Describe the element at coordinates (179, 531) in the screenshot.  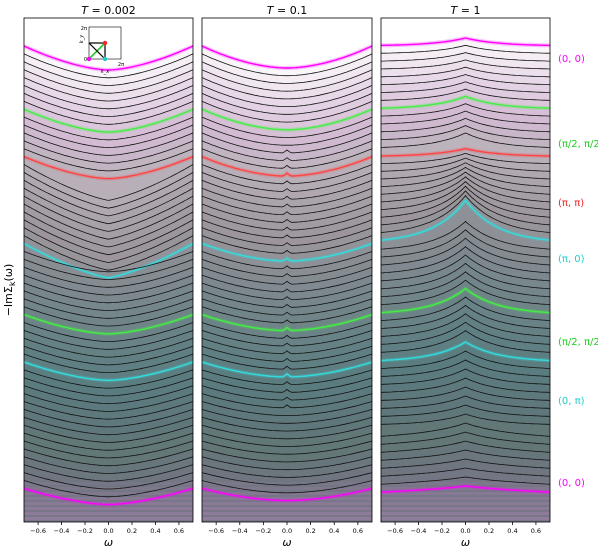
I see `x-tick-label: 0.6` at that location.